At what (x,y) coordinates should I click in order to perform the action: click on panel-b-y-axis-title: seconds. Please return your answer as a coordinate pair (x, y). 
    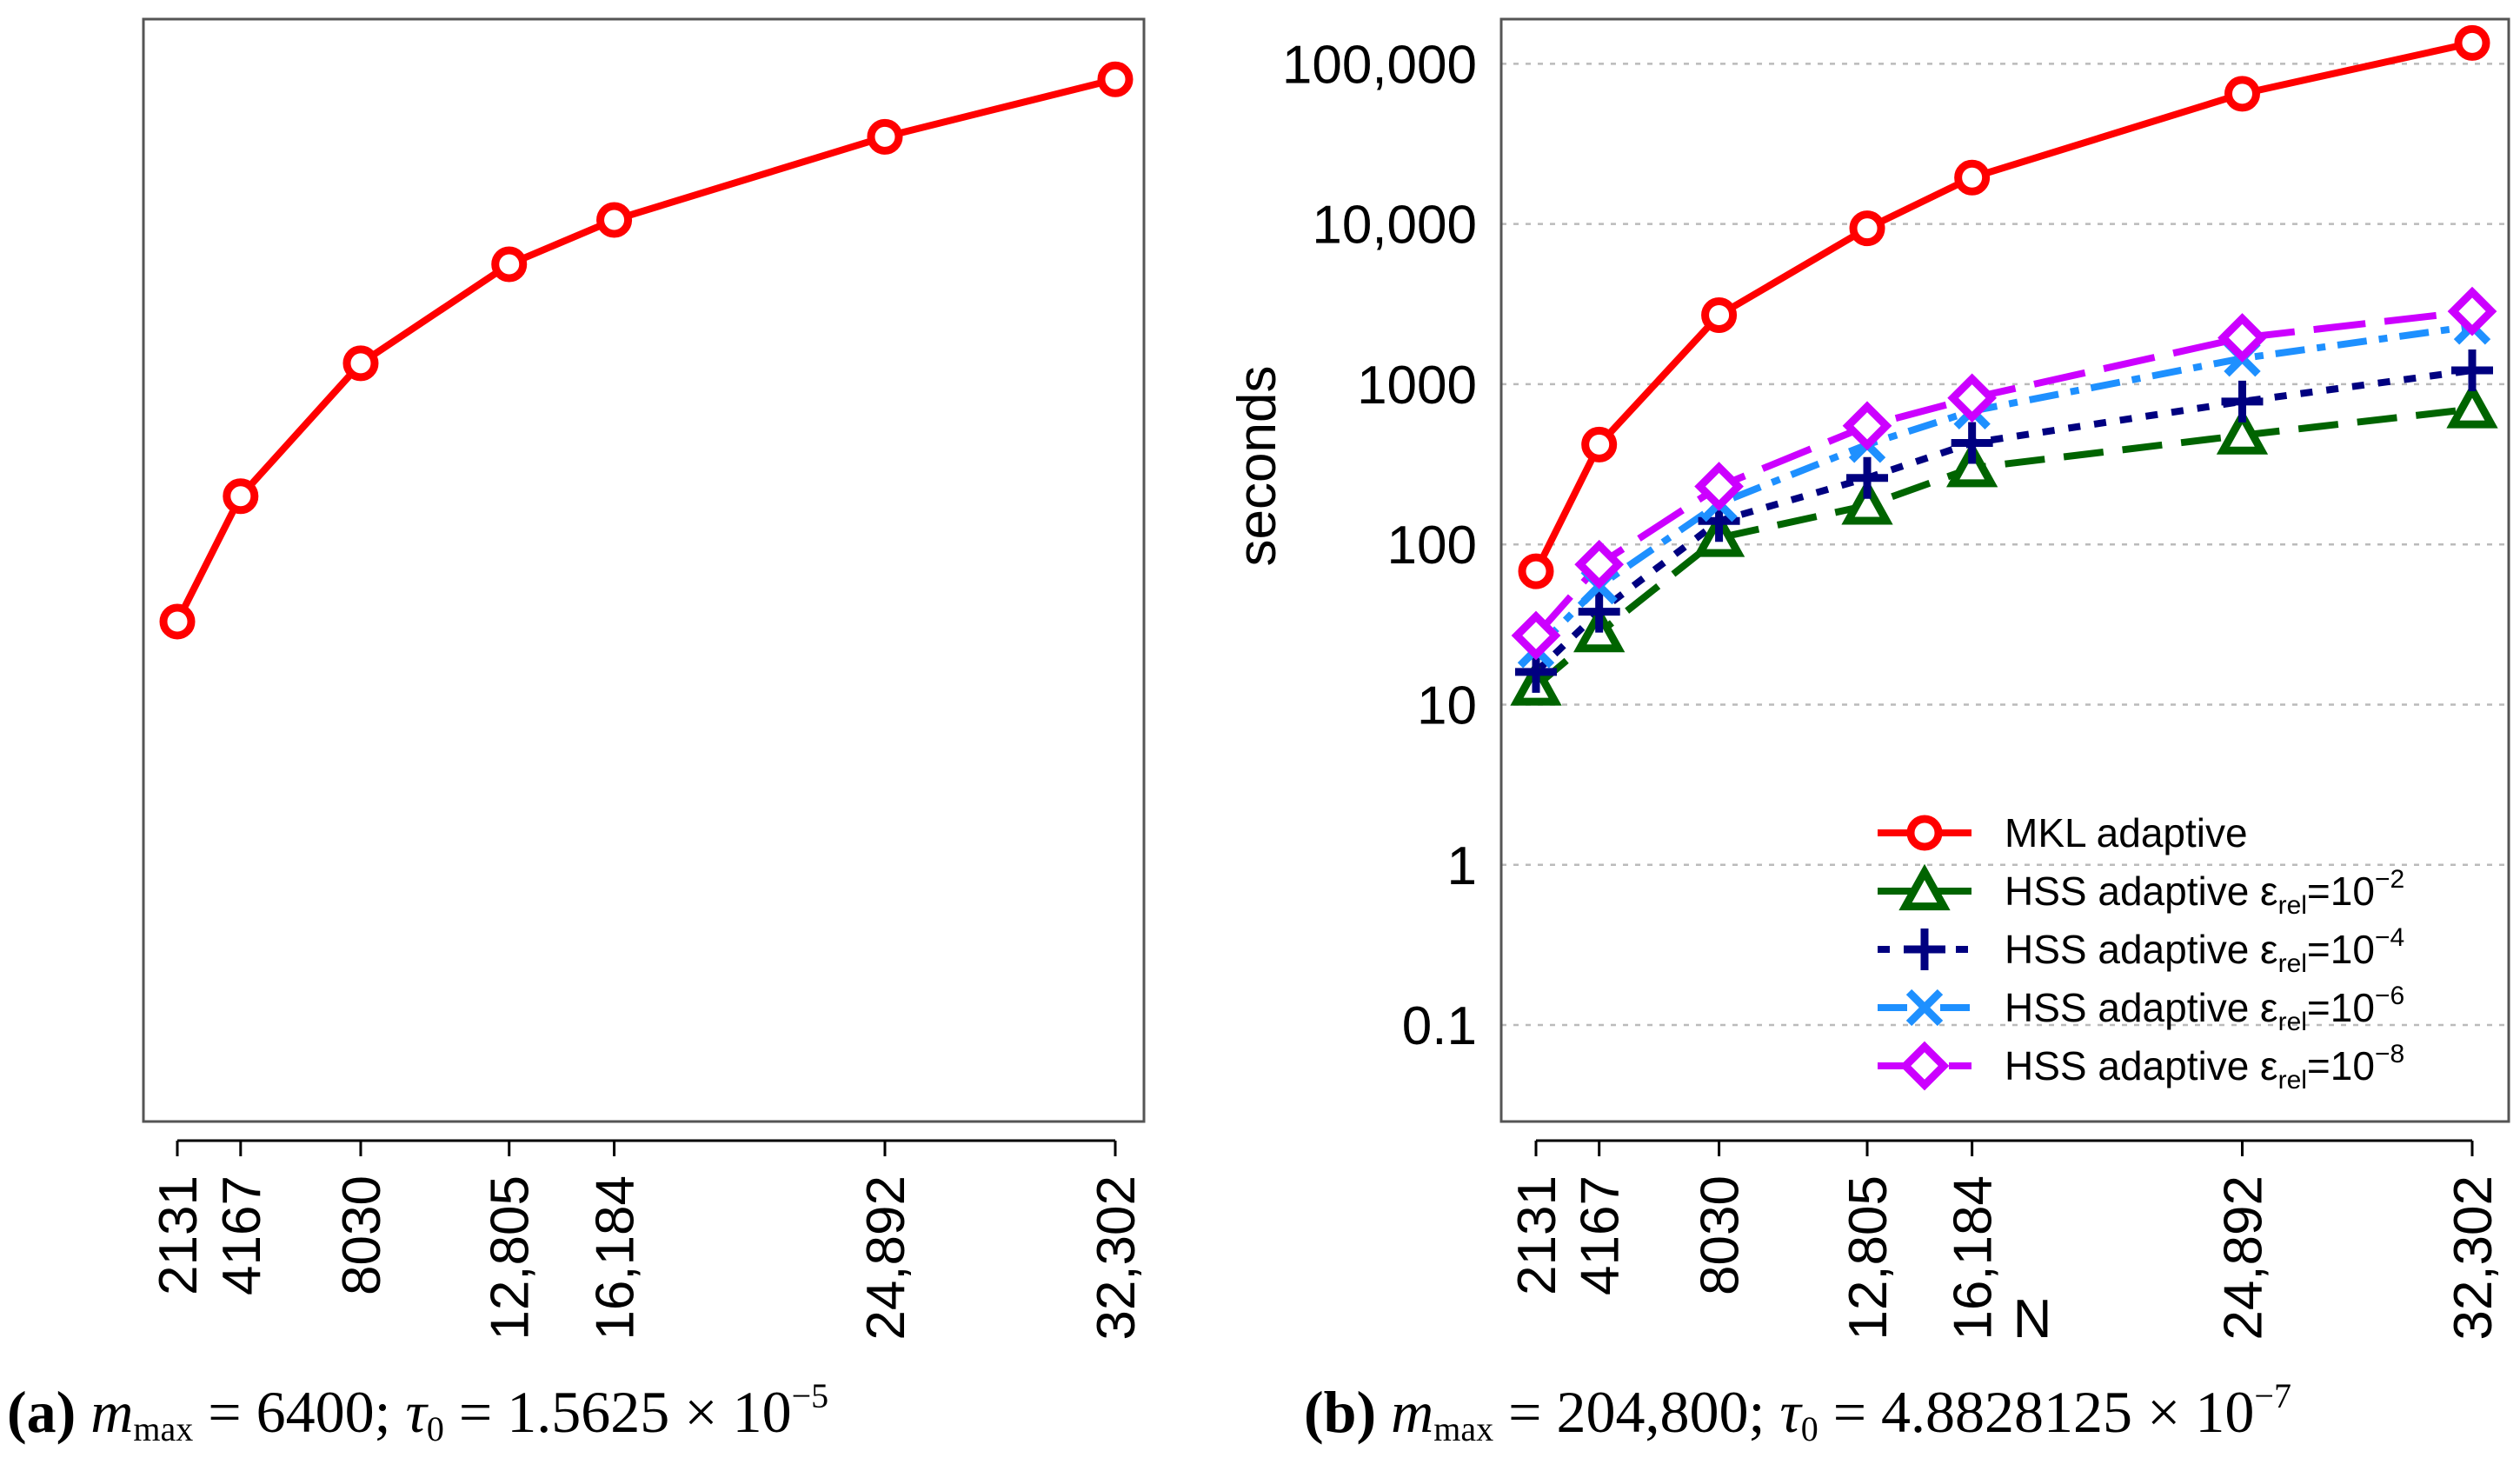
    Looking at the image, I should click on (1257, 466).